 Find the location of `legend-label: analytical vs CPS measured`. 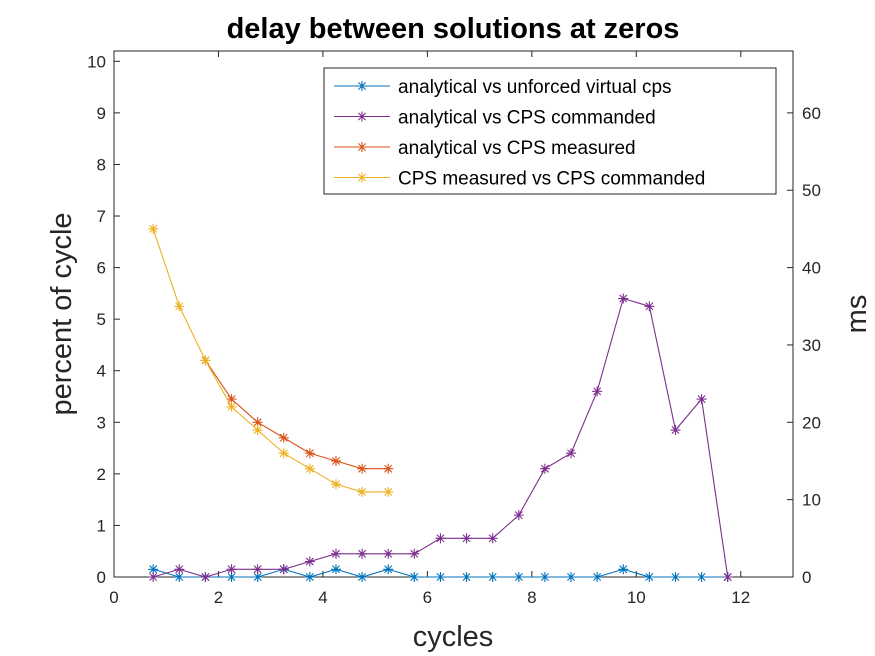

legend-label: analytical vs CPS measured is located at coordinates (517, 148).